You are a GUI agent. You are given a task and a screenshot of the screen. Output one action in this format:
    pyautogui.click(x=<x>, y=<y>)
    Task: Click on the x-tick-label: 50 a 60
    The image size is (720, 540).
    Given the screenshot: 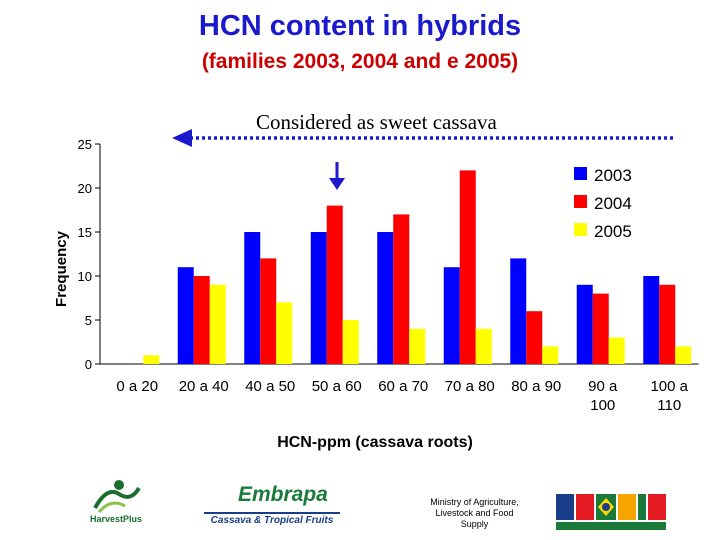 What is the action you would take?
    pyautogui.click(x=337, y=386)
    